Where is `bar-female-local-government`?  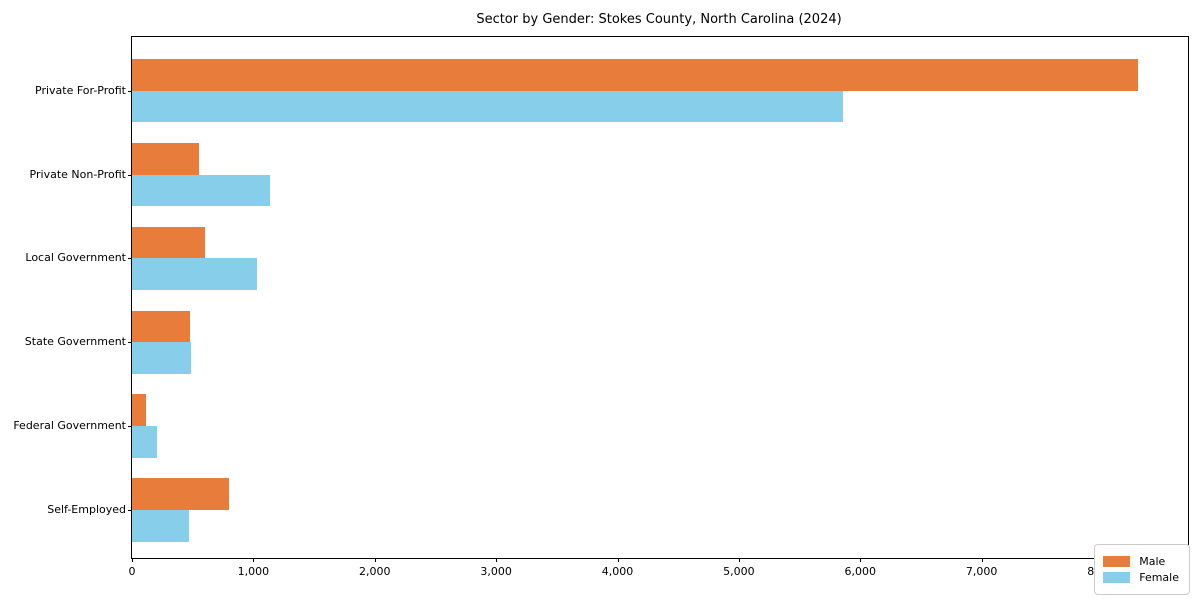
bar-female-local-government is located at coordinates (195, 274).